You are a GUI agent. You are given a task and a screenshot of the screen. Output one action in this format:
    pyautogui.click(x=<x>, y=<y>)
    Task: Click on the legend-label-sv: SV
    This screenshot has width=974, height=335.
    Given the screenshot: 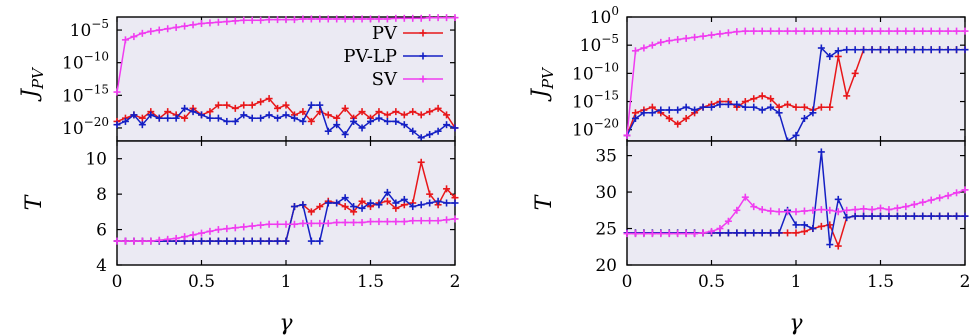 What is the action you would take?
    pyautogui.click(x=385, y=79)
    